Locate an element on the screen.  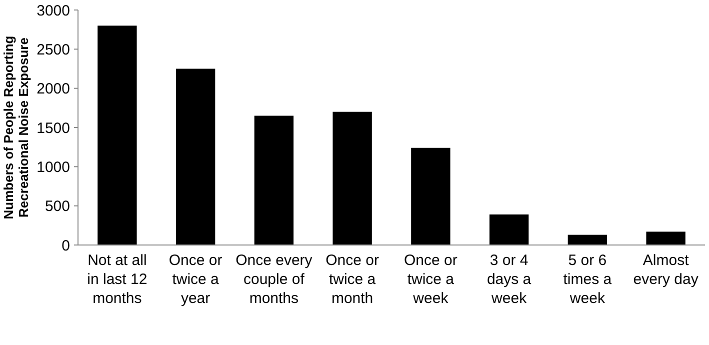
x-tick-label: Almost every day is located at coordinates (666, 270).